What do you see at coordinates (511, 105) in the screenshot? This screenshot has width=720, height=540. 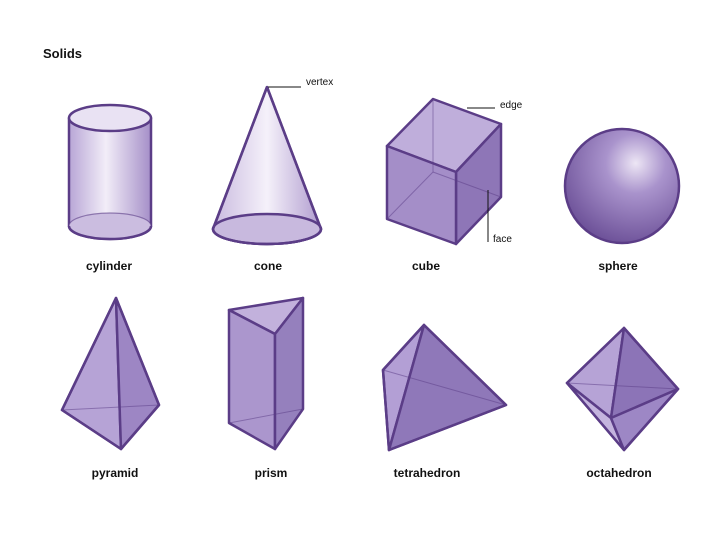 I see `edge-callout: edge` at bounding box center [511, 105].